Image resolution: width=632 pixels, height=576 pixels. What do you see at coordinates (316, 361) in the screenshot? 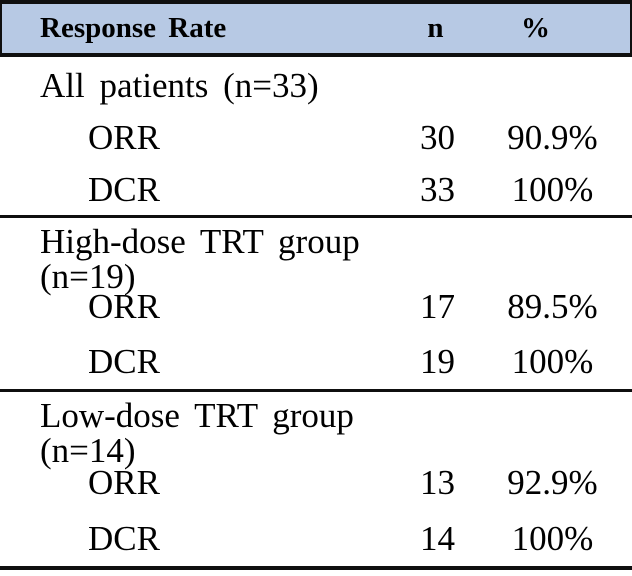
I see `table-row: DCR 19 100%` at bounding box center [316, 361].